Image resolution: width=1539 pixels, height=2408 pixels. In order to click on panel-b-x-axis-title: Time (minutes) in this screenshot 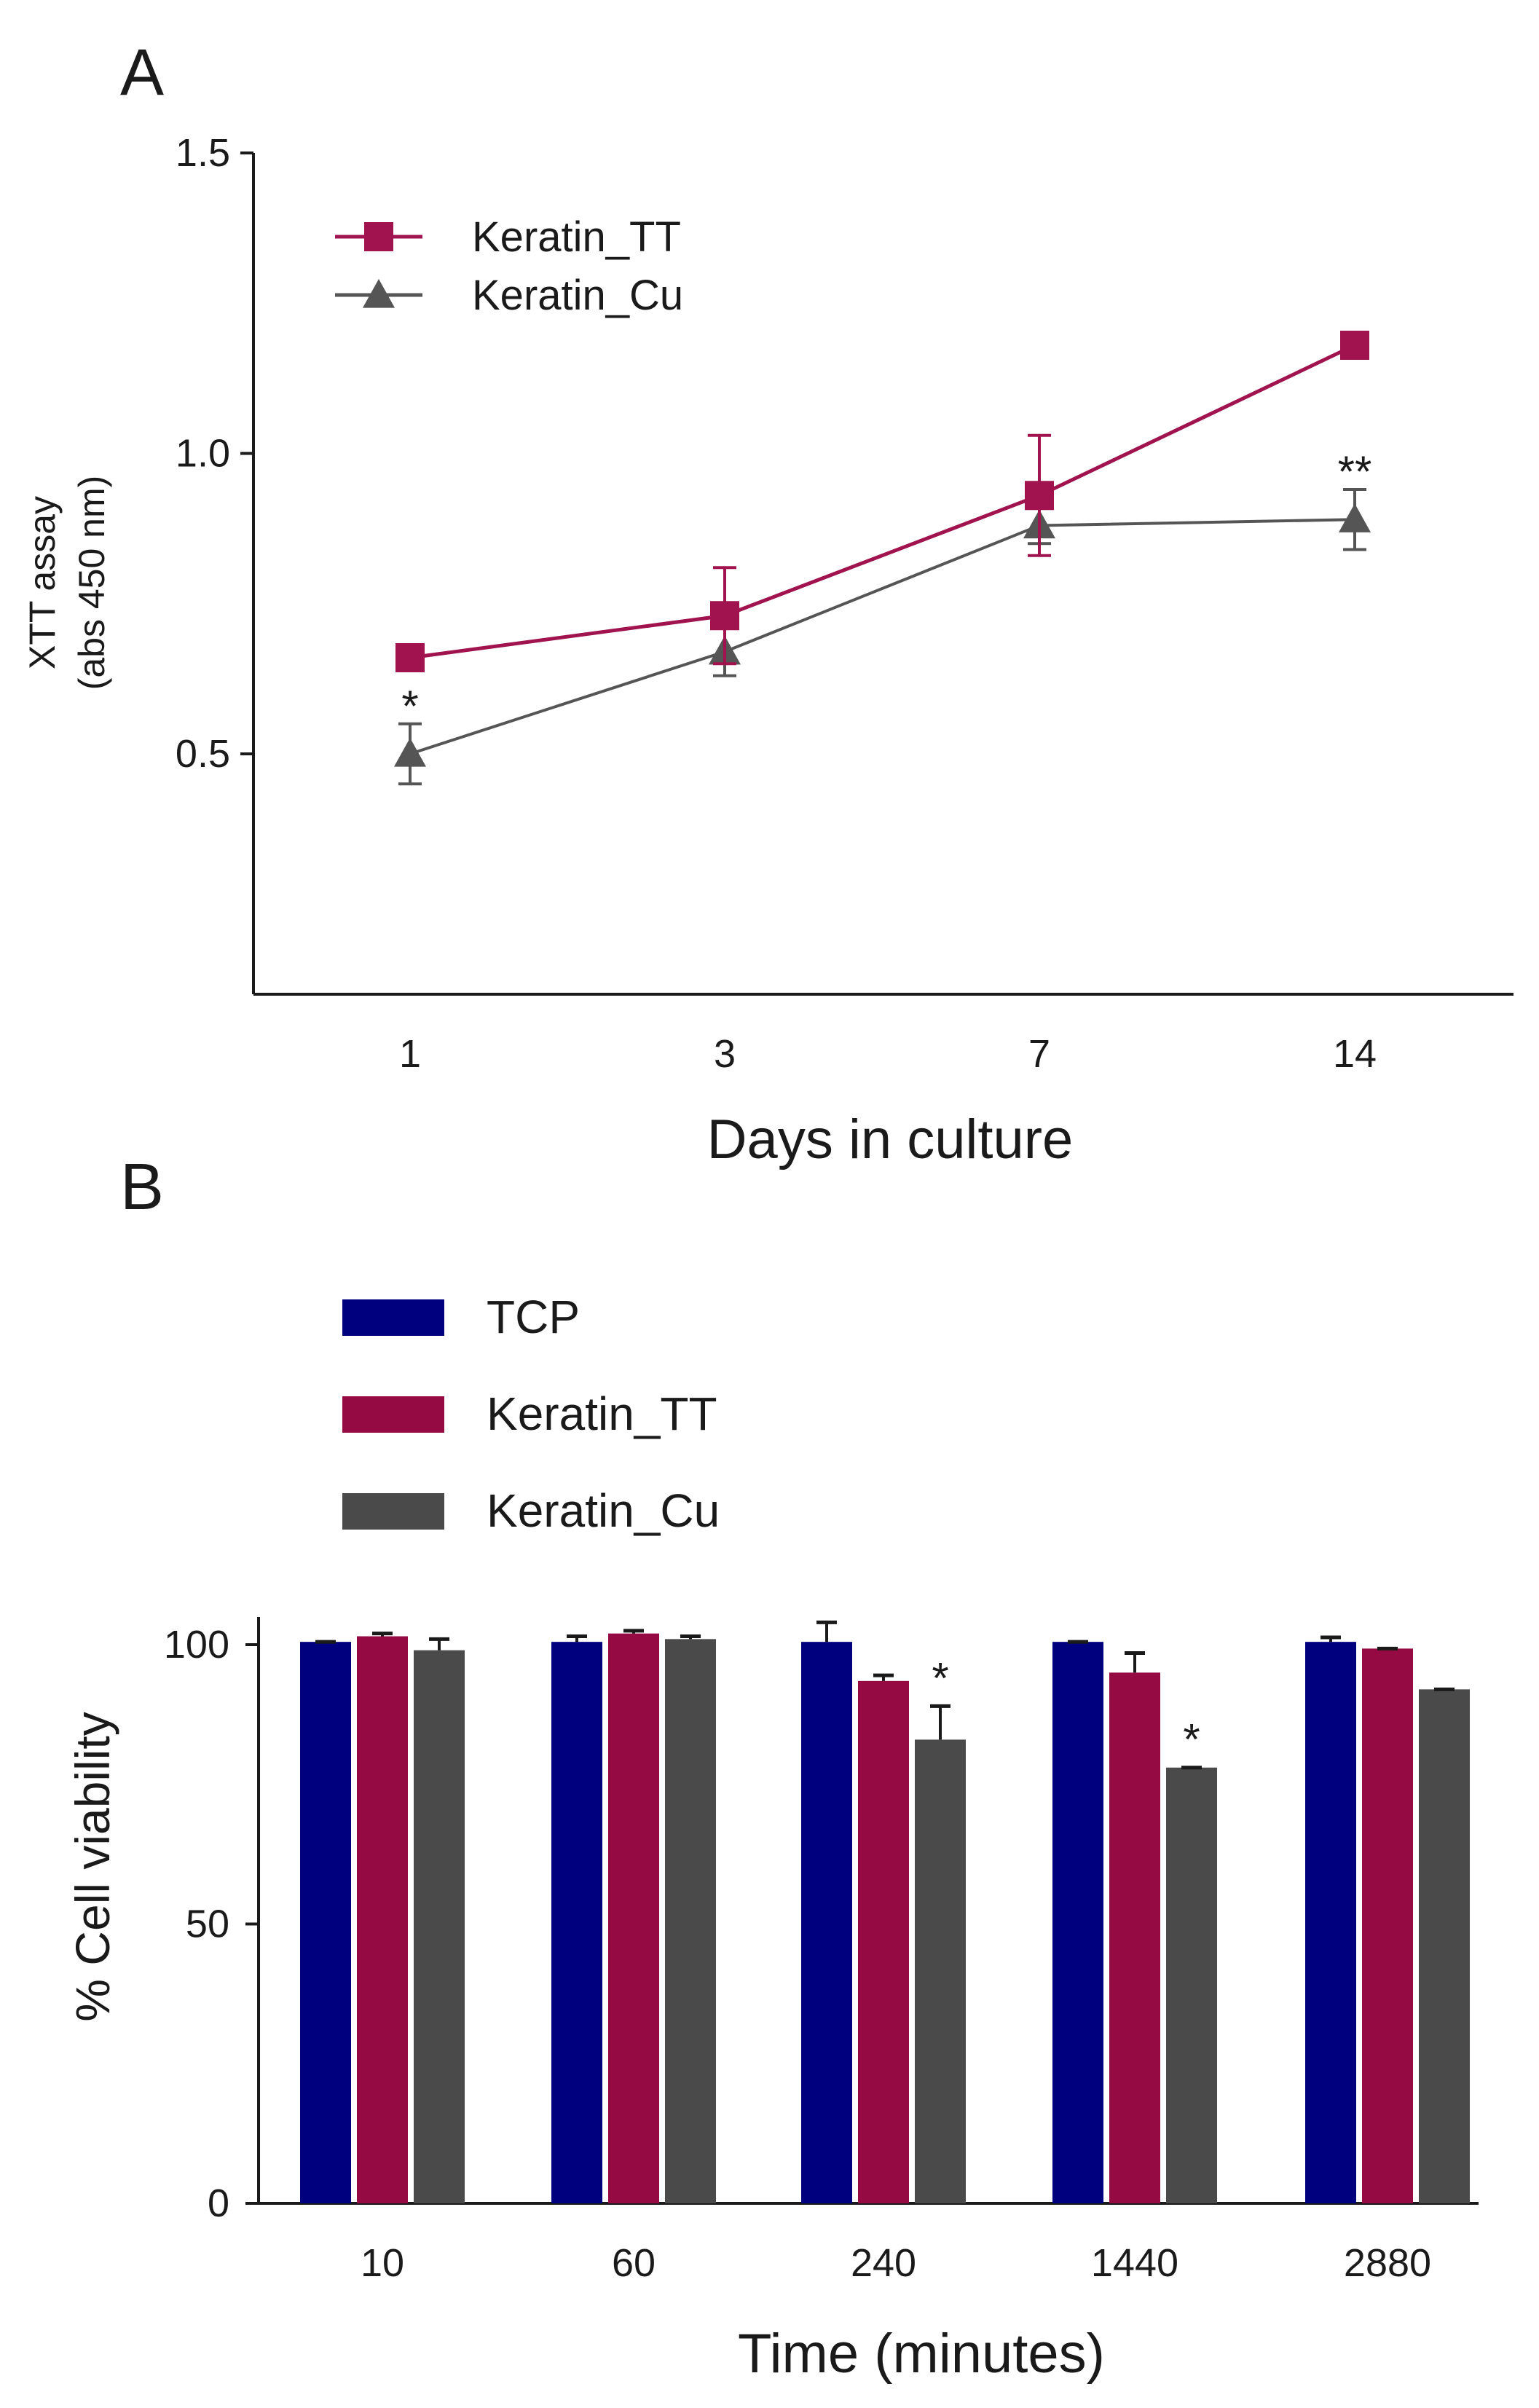, I will do `click(922, 2354)`.